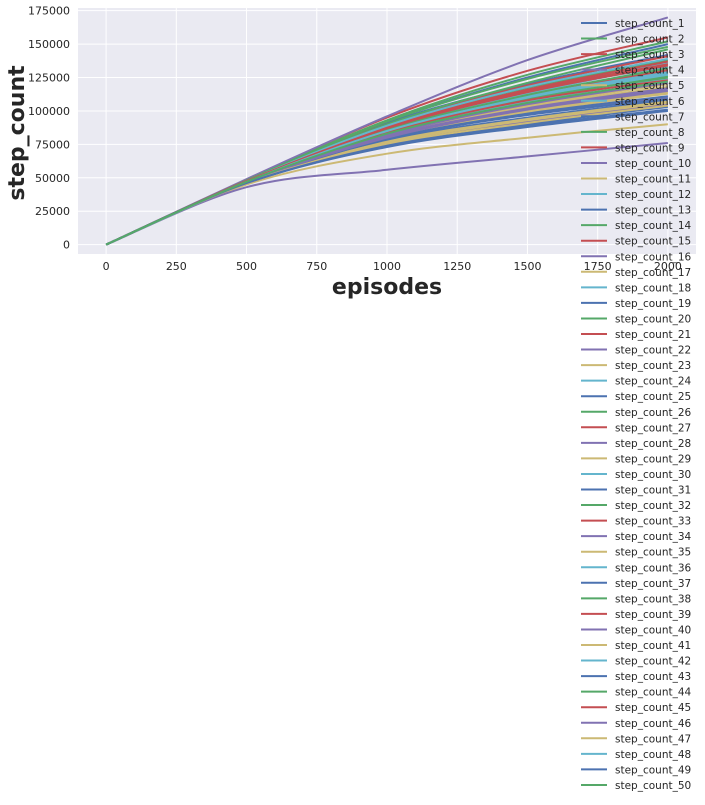 This screenshot has width=705, height=805. I want to click on legend-label: step_count_21, so click(653, 335).